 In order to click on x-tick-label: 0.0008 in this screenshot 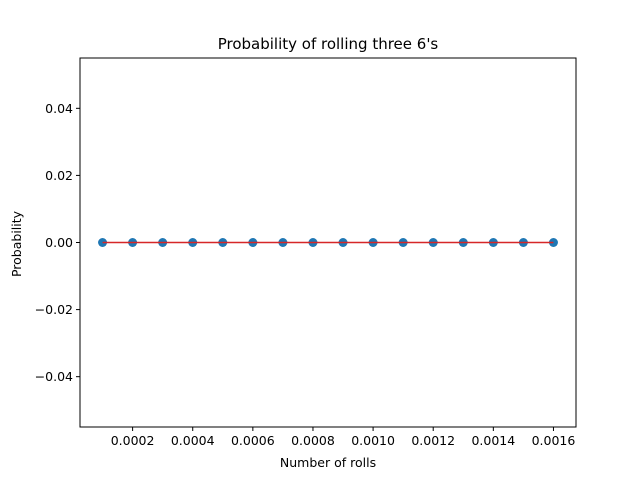, I will do `click(313, 440)`.